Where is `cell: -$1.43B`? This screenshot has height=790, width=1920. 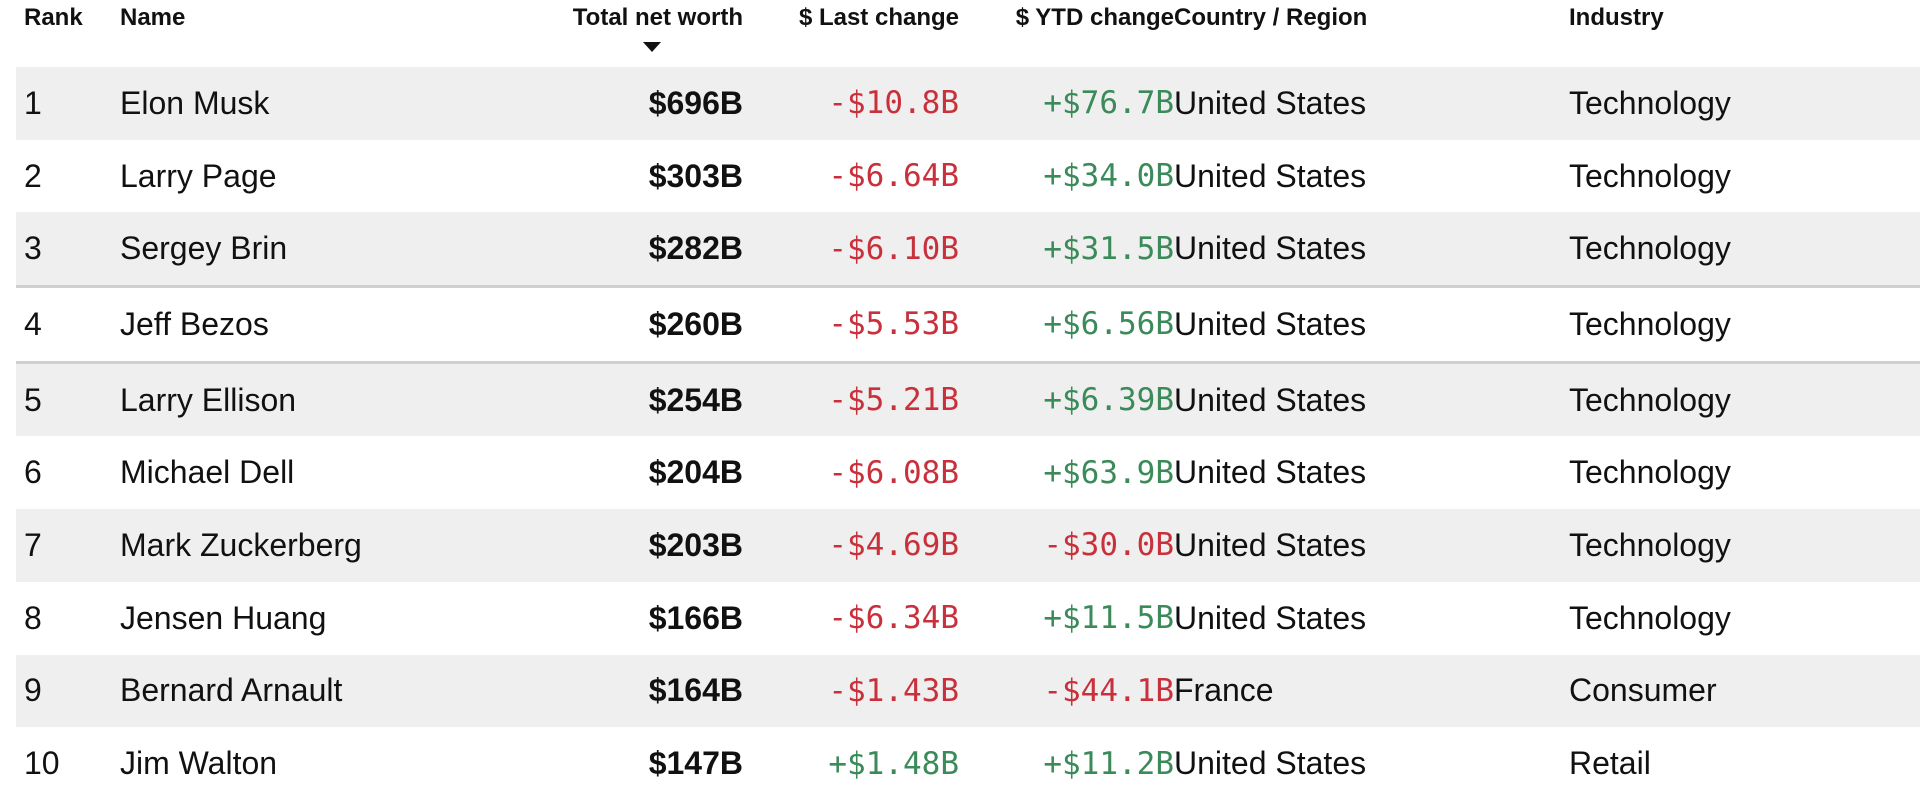 cell: -$1.43B is located at coordinates (851, 691).